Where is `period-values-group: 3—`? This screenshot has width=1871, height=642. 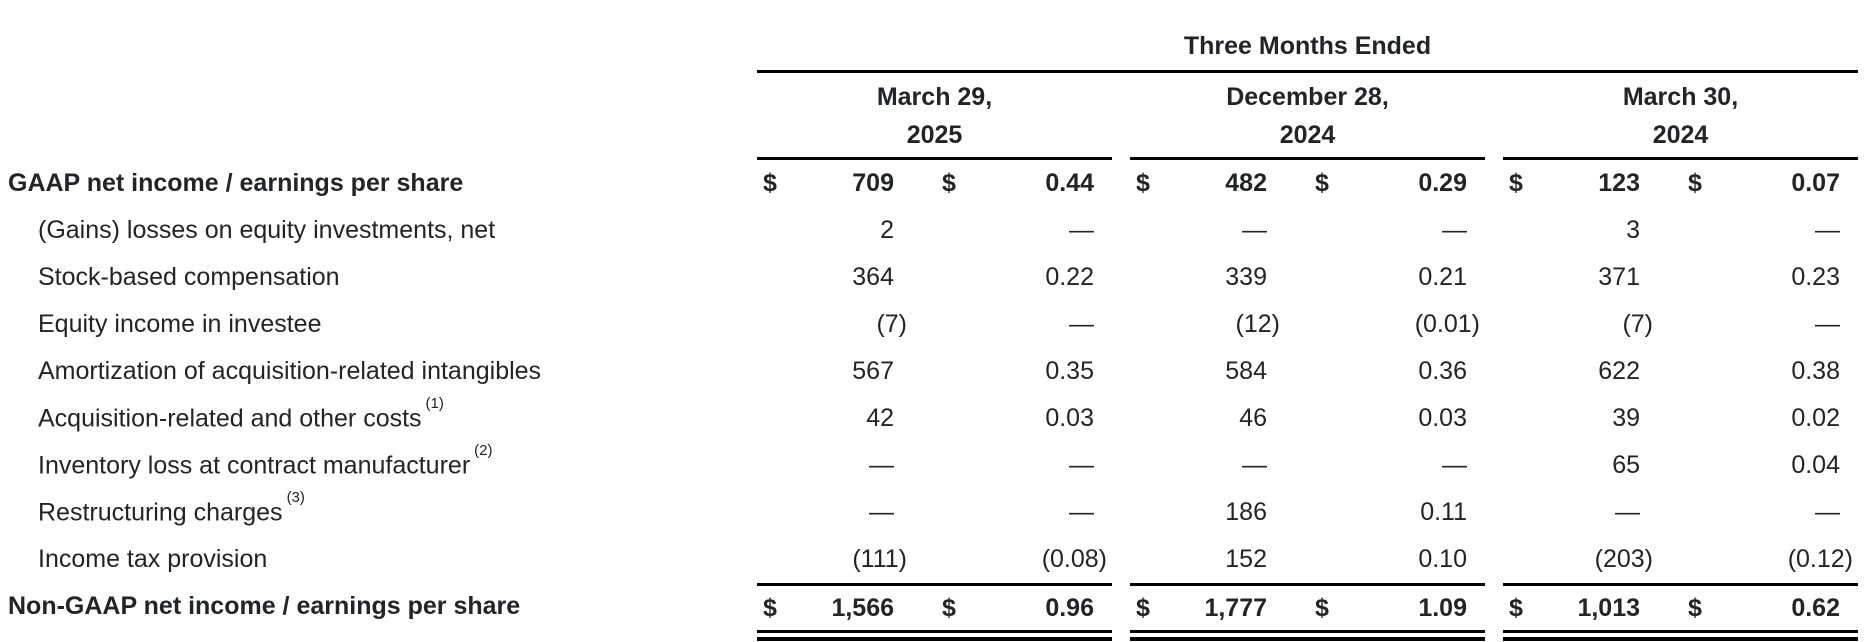
period-values-group: 3— is located at coordinates (1680, 230).